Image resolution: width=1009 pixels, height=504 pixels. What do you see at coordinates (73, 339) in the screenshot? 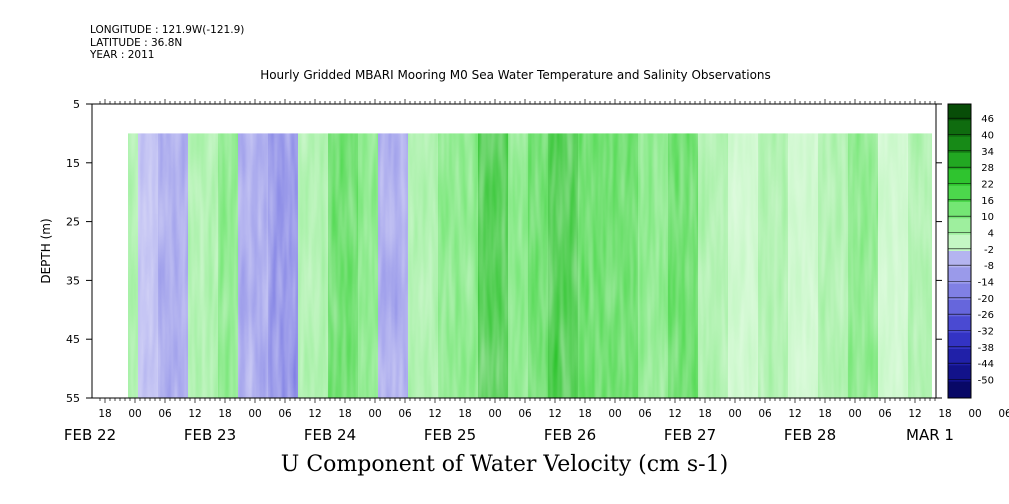
I see `y-tick-label: 45` at bounding box center [73, 339].